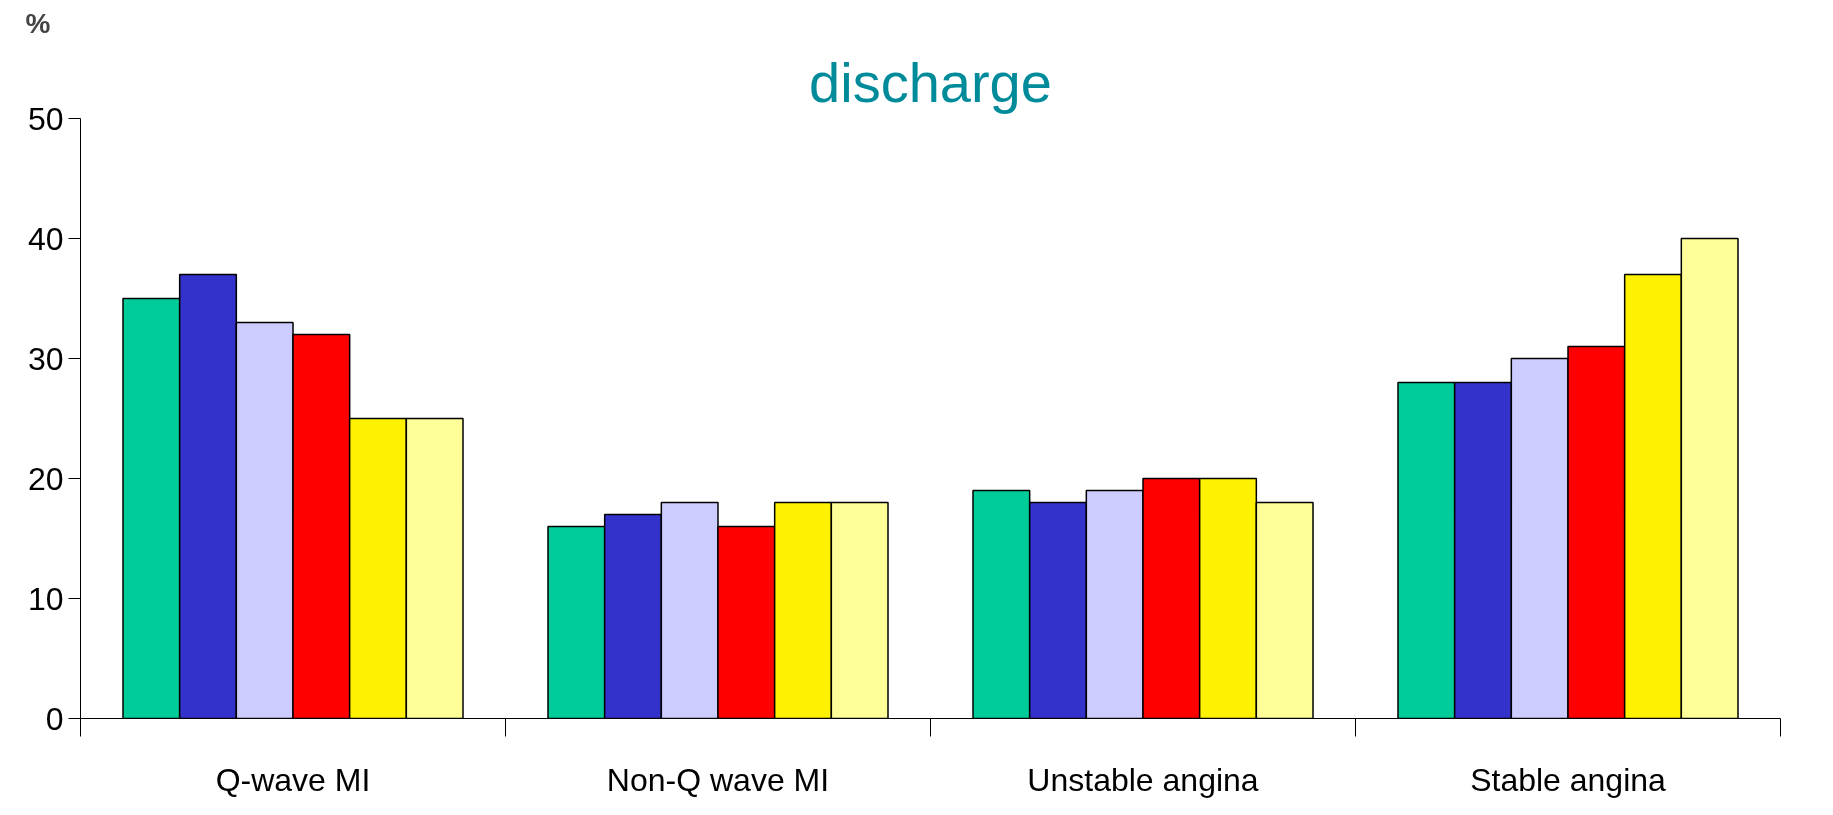 This screenshot has height=815, width=1833. What do you see at coordinates (718, 779) in the screenshot?
I see `x-tick-label: Non-Q wave MI` at bounding box center [718, 779].